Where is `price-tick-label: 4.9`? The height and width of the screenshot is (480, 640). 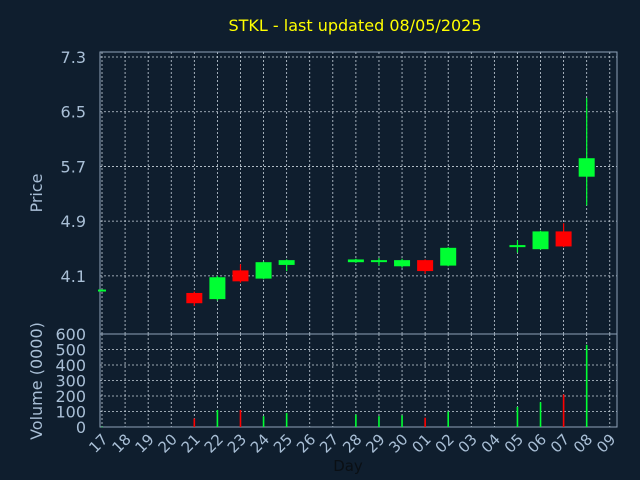 price-tick-label: 4.9 is located at coordinates (73, 221).